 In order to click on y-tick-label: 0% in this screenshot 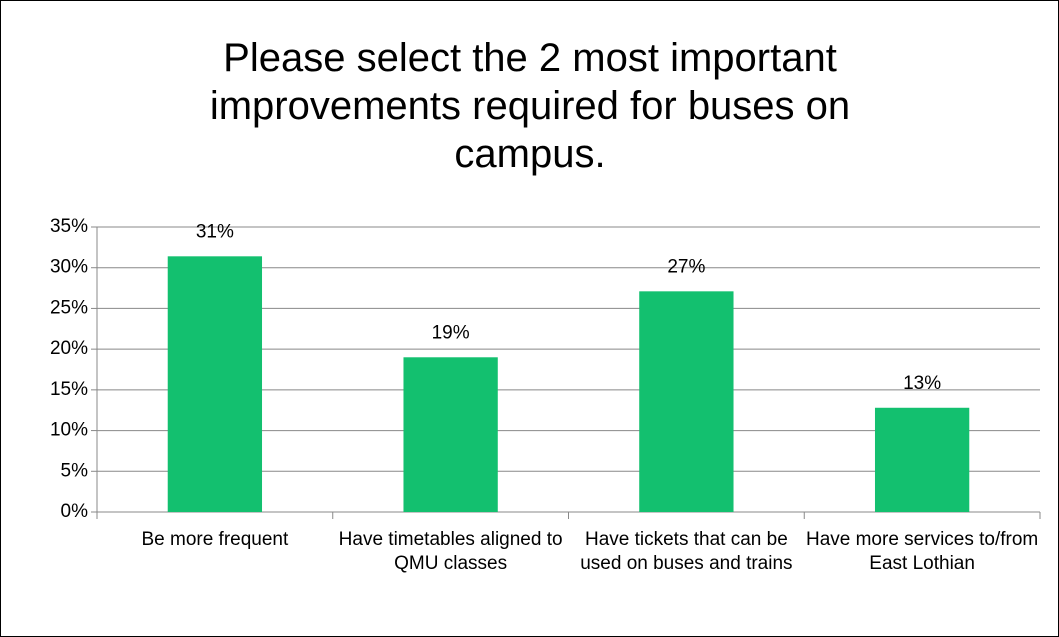, I will do `click(75, 511)`.